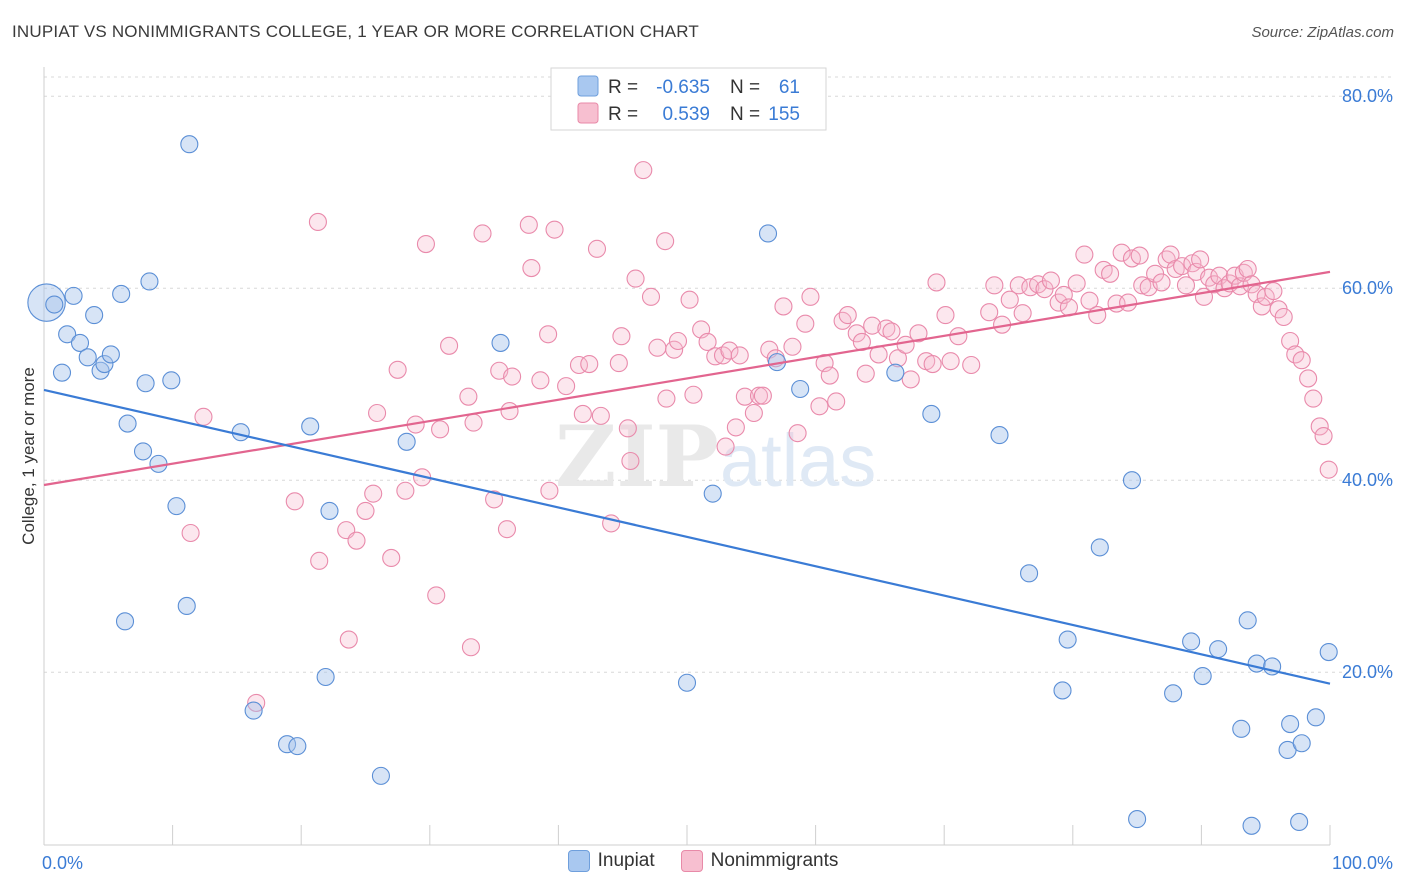  What do you see at coordinates (774, 860) in the screenshot?
I see `legend-label-nonimmigrants: Nonimmigrants` at bounding box center [774, 860].